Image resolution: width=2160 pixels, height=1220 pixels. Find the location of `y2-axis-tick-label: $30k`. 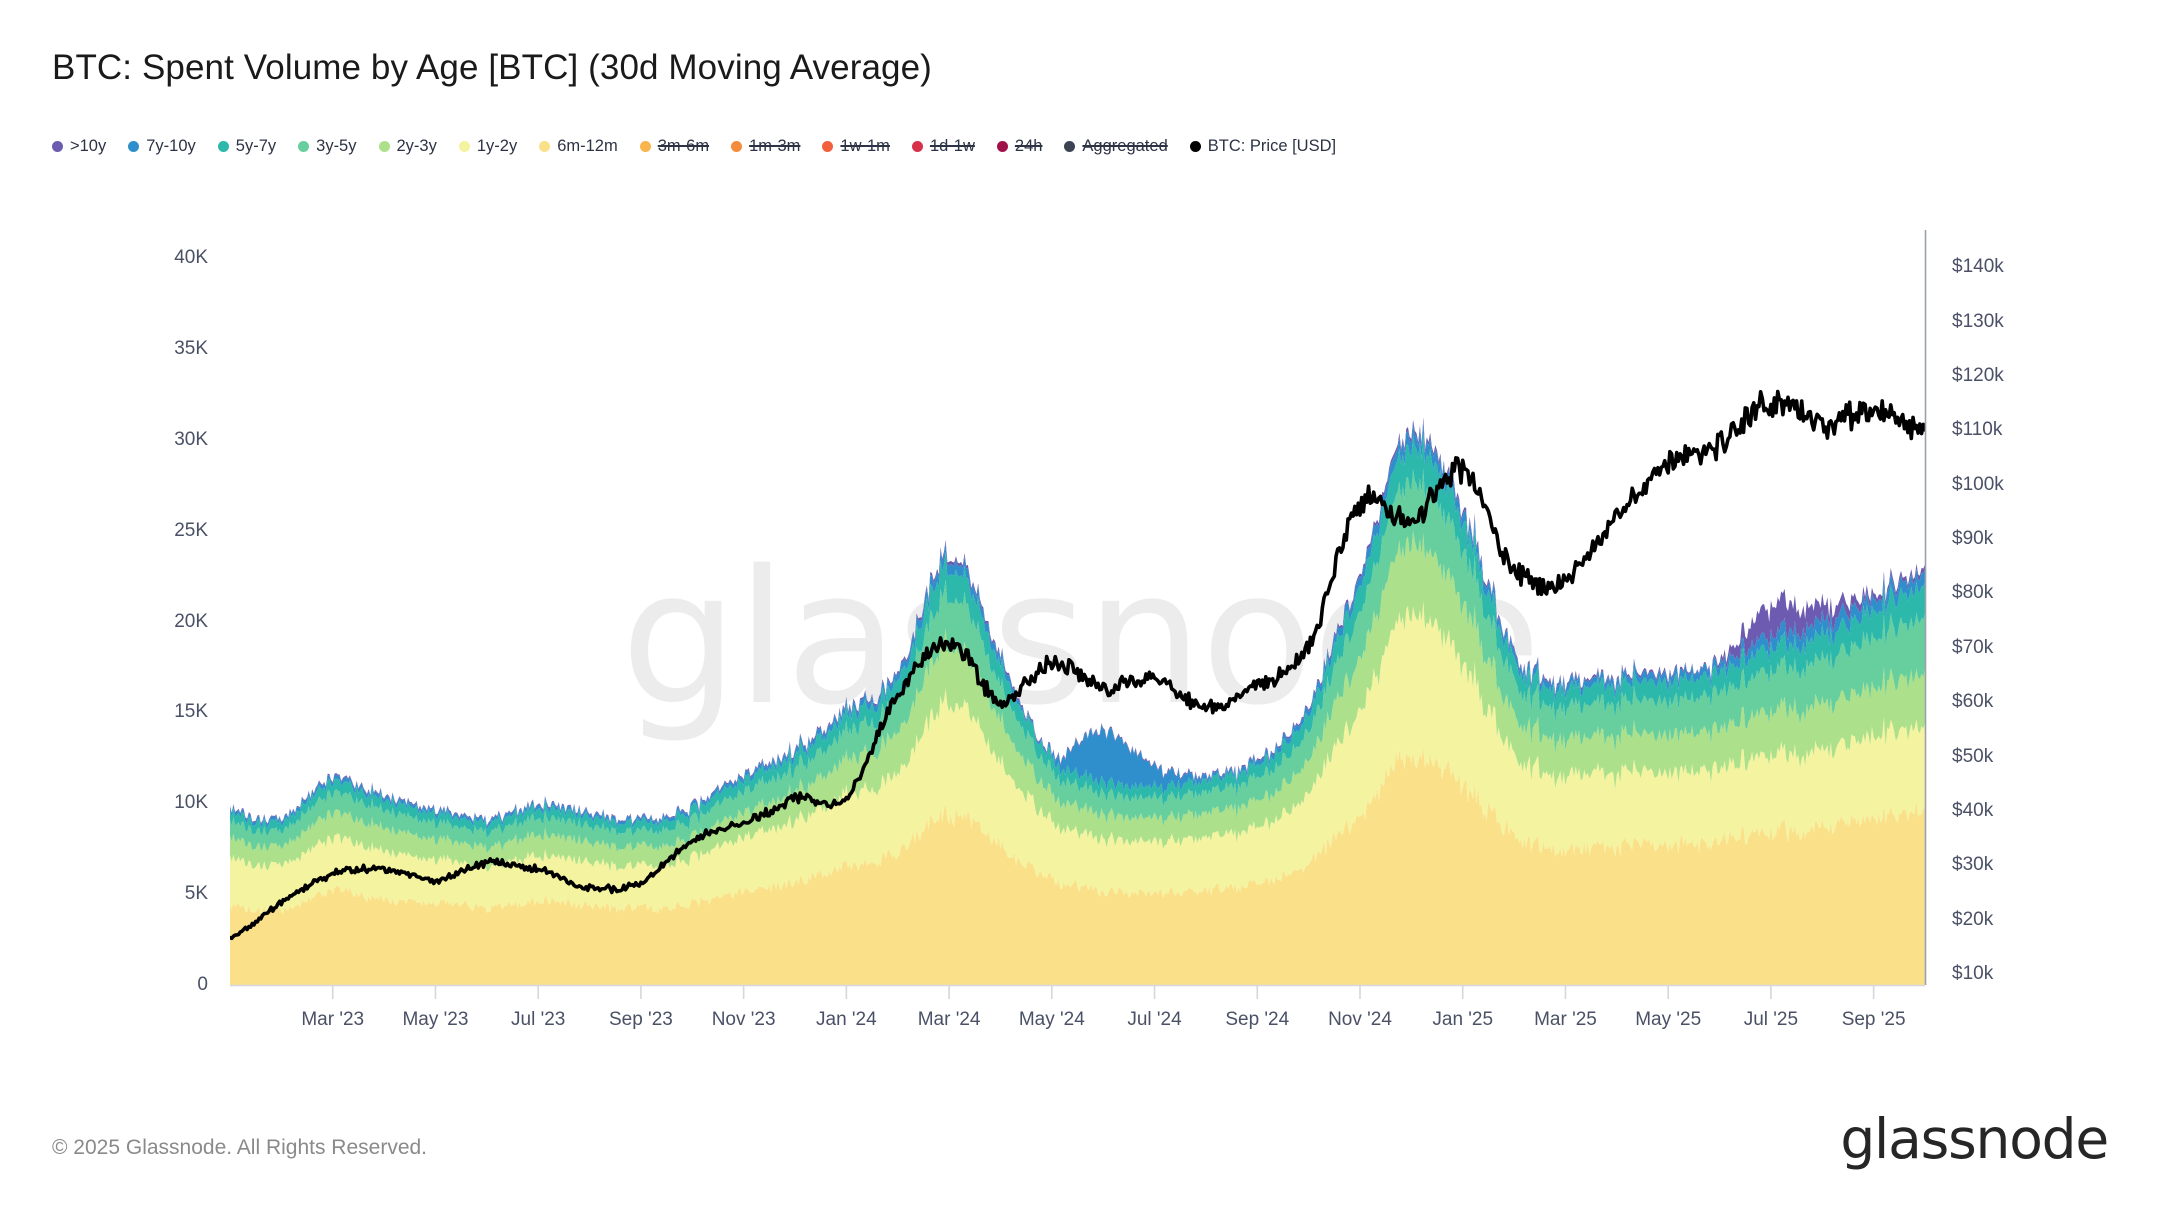

y2-axis-tick-label: $30k is located at coordinates (1973, 865).